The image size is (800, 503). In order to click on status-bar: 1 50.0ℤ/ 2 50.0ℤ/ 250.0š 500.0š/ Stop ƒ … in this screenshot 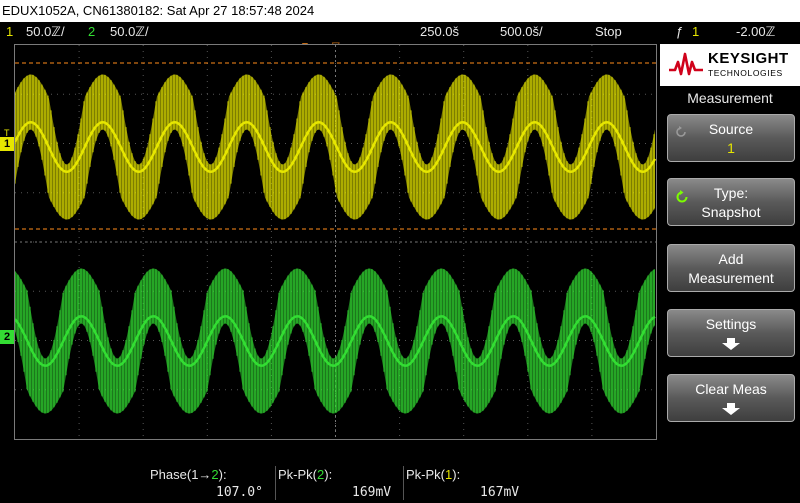, I will do `click(400, 32)`.